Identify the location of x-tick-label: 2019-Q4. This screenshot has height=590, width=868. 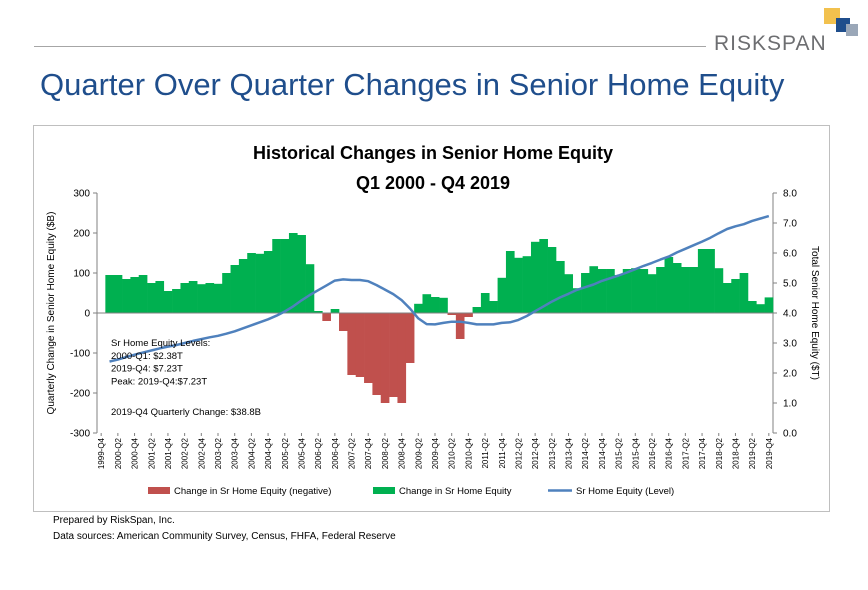
(769, 453).